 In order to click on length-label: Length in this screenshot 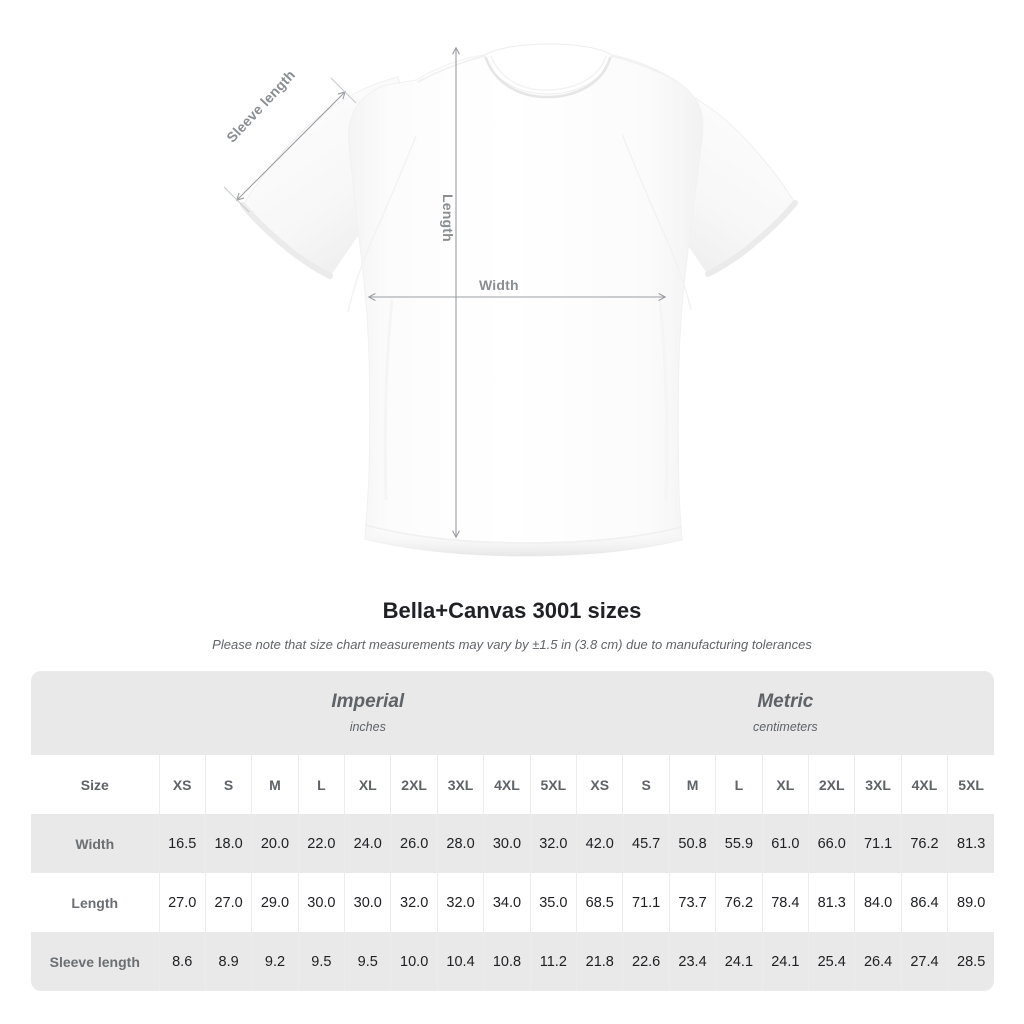, I will do `click(448, 218)`.